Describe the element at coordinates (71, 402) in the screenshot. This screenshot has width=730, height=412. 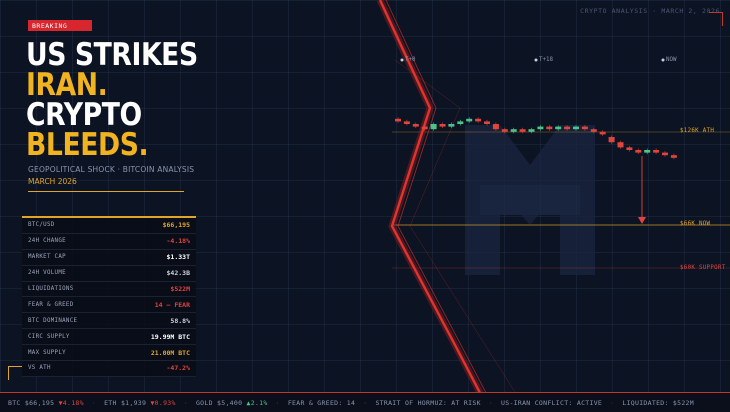
I see `ticker-change: ▼4.18%` at that location.